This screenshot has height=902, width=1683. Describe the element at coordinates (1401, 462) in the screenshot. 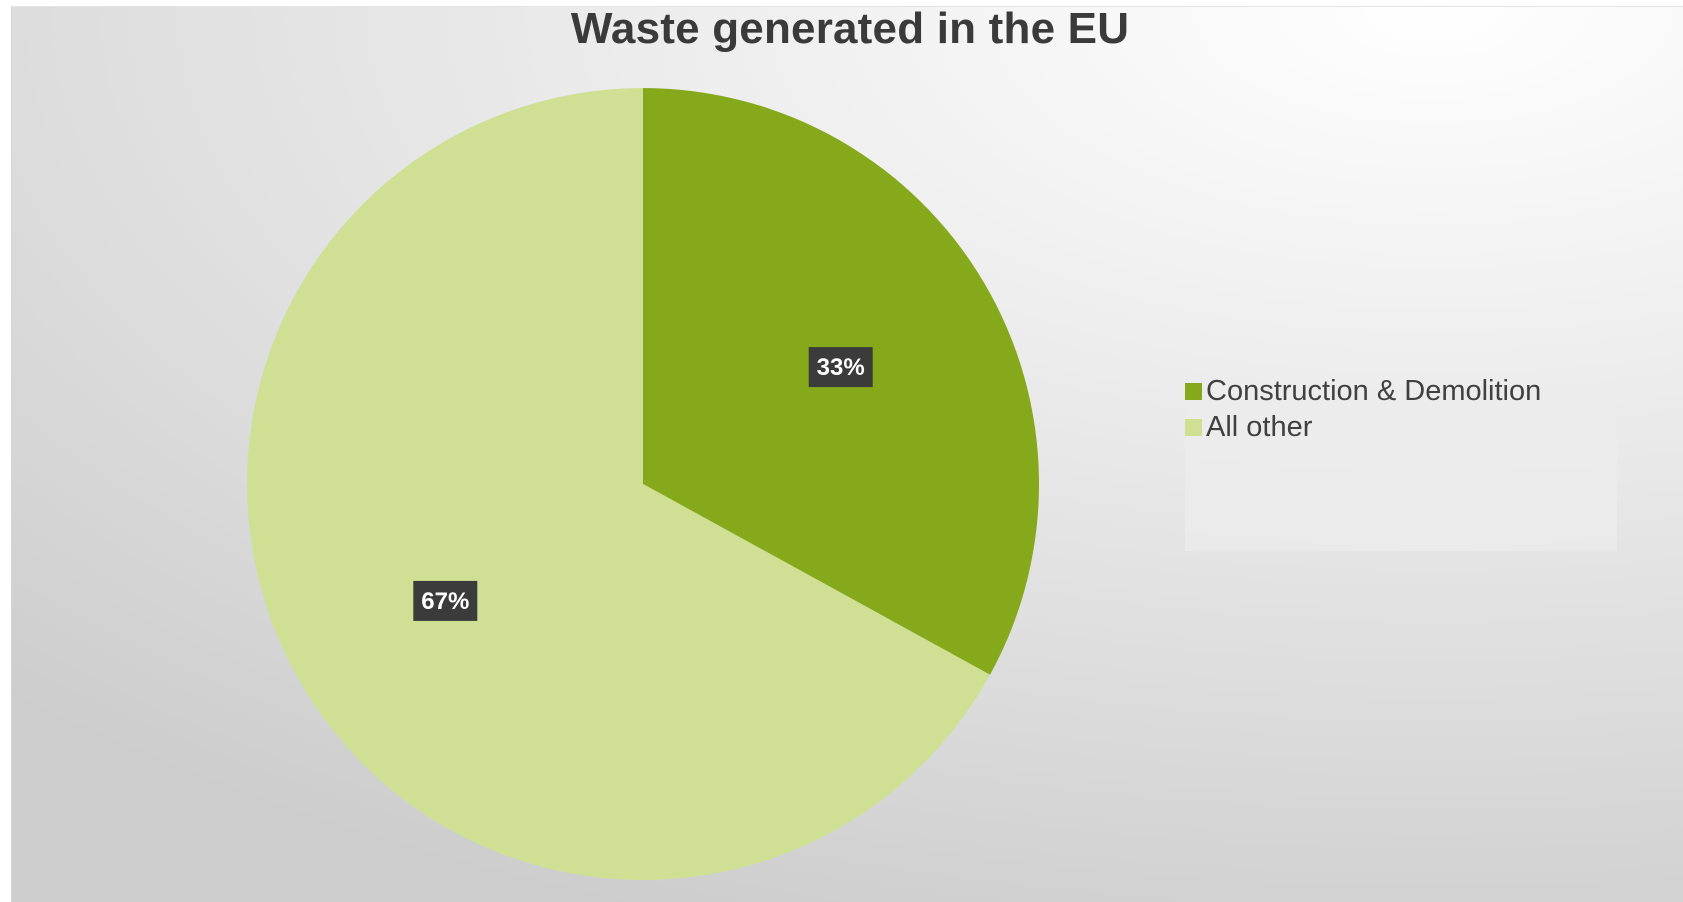

I see `legend: Construction & Demolition All other` at that location.